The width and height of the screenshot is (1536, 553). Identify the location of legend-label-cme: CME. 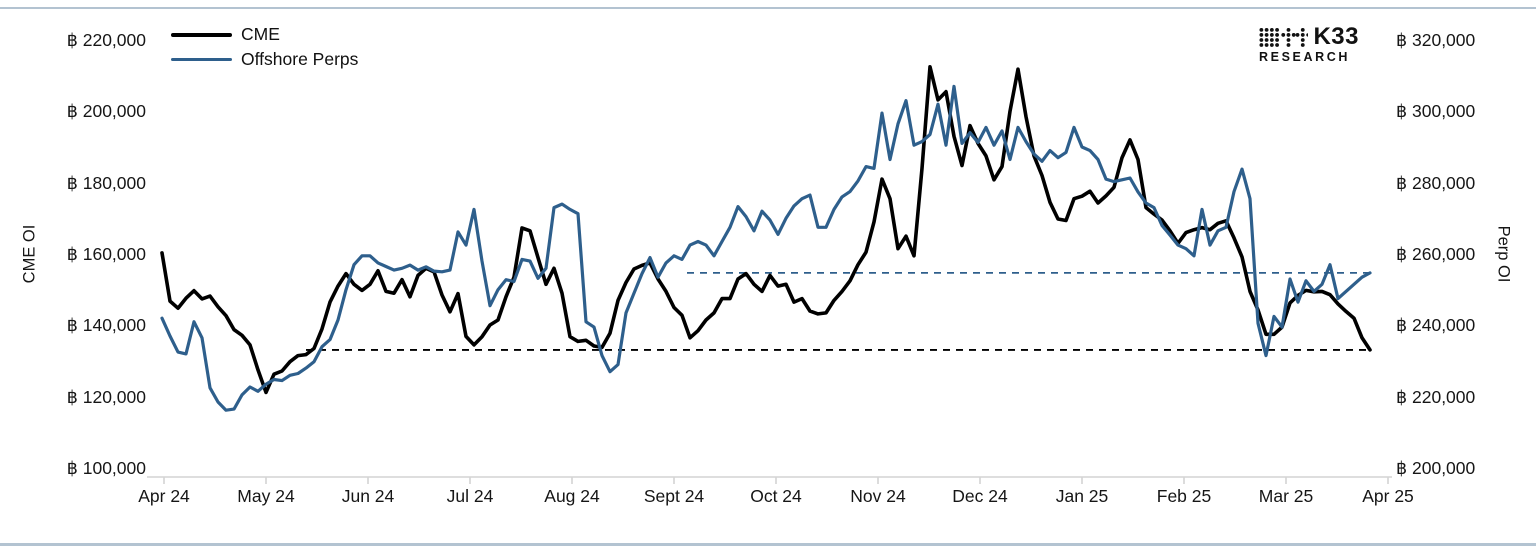
(260, 34).